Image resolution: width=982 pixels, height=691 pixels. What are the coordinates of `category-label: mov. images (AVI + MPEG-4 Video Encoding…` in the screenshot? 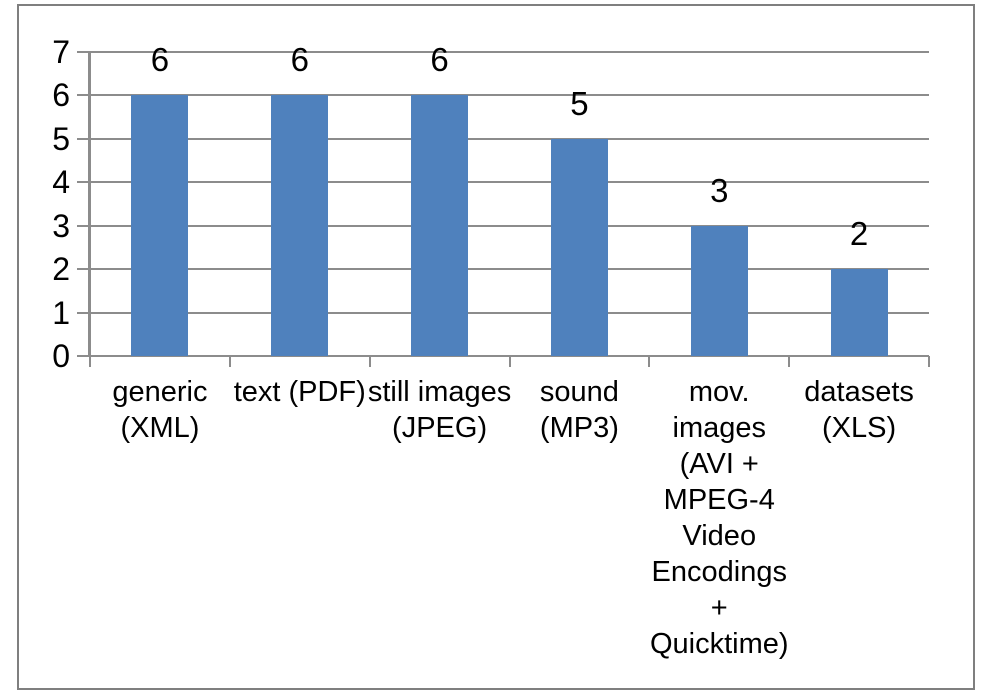 It's located at (719, 518).